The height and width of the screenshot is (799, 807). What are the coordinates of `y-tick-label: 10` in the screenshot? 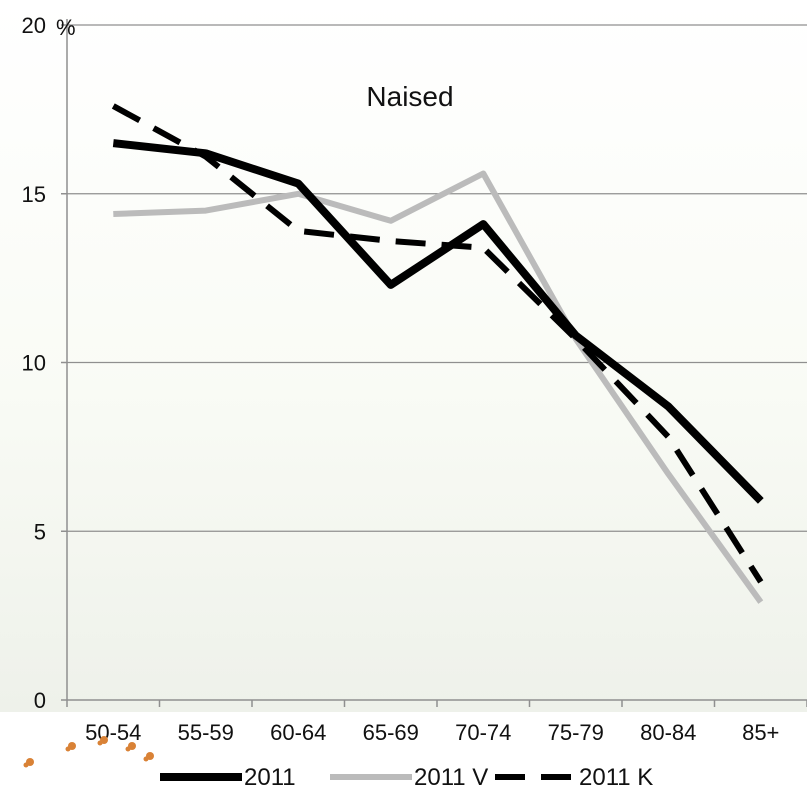 It's located at (34, 363).